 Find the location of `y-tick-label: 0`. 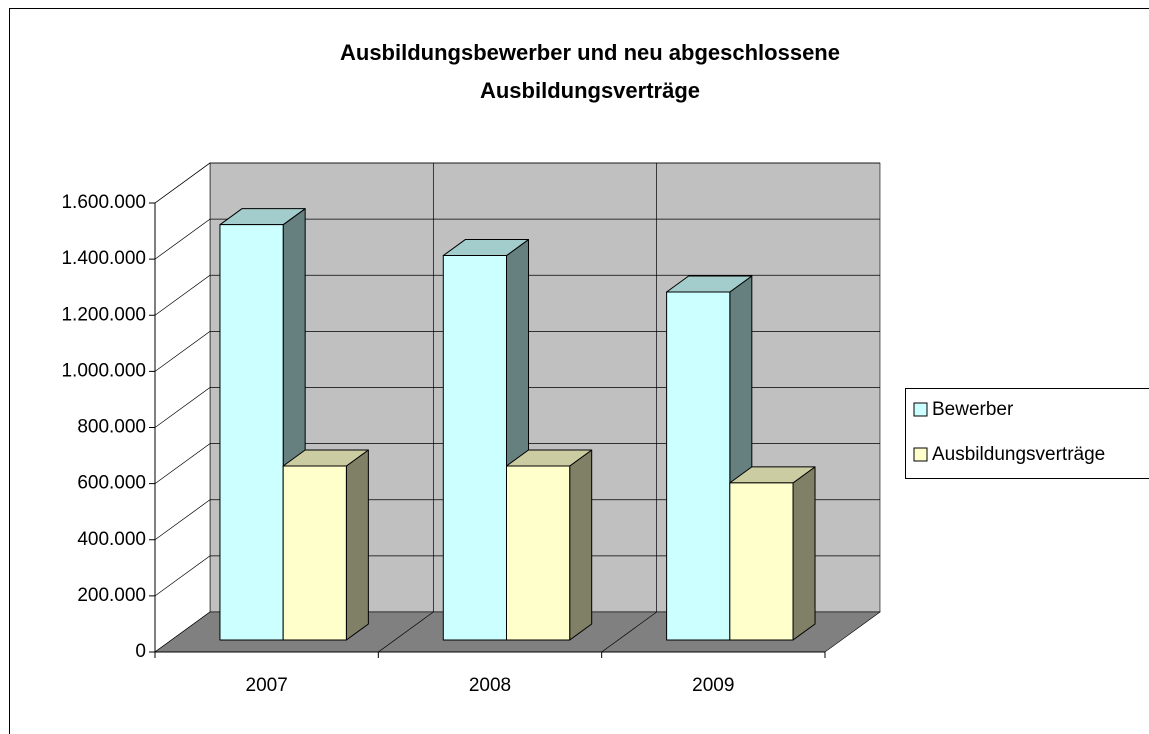

y-tick-label: 0 is located at coordinates (140, 651).